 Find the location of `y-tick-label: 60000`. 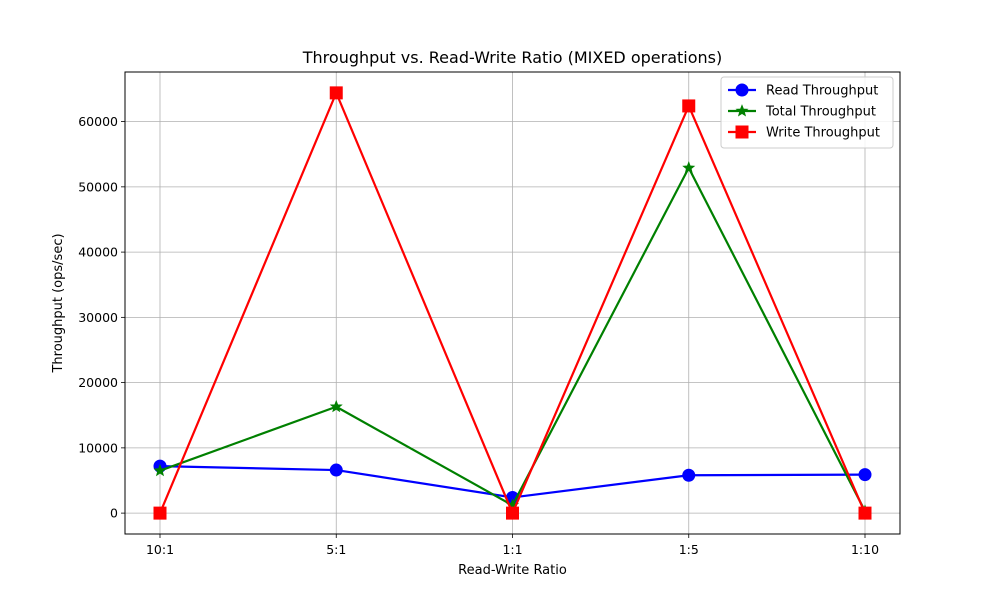

y-tick-label: 60000 is located at coordinates (98, 121).